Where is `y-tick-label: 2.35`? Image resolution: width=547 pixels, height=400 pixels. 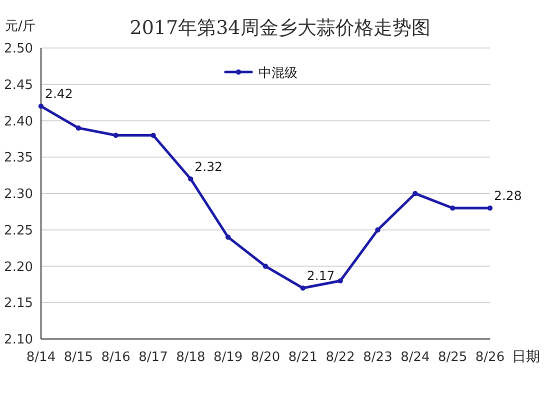
y-tick-label: 2.35 is located at coordinates (18, 158).